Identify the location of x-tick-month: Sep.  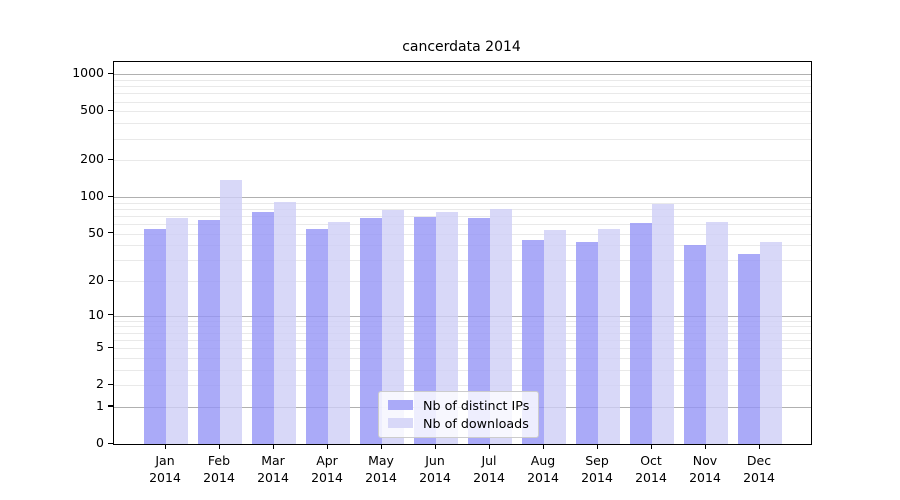
(597, 460).